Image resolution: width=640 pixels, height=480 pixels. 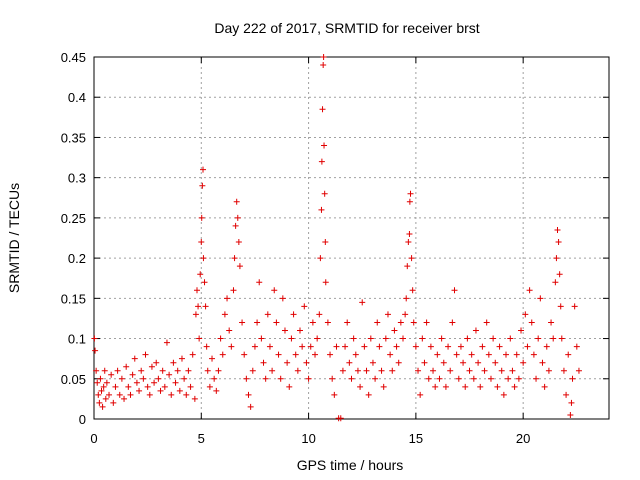 What do you see at coordinates (73, 379) in the screenshot?
I see `y-tick-label: 0.05` at bounding box center [73, 379].